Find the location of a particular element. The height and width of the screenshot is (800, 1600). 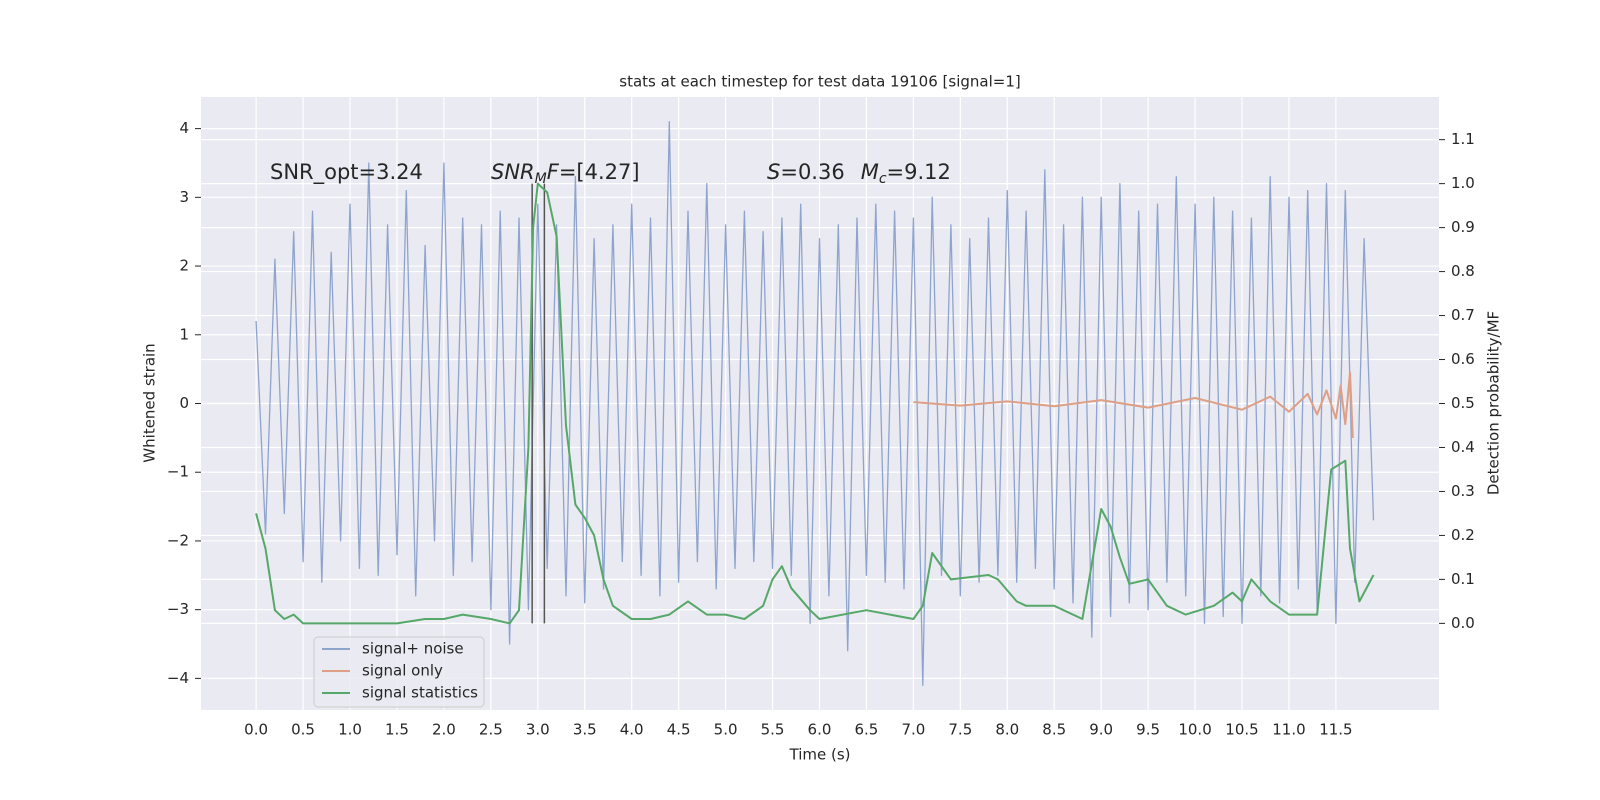

y-tick-label: −1 is located at coordinates (178, 472).